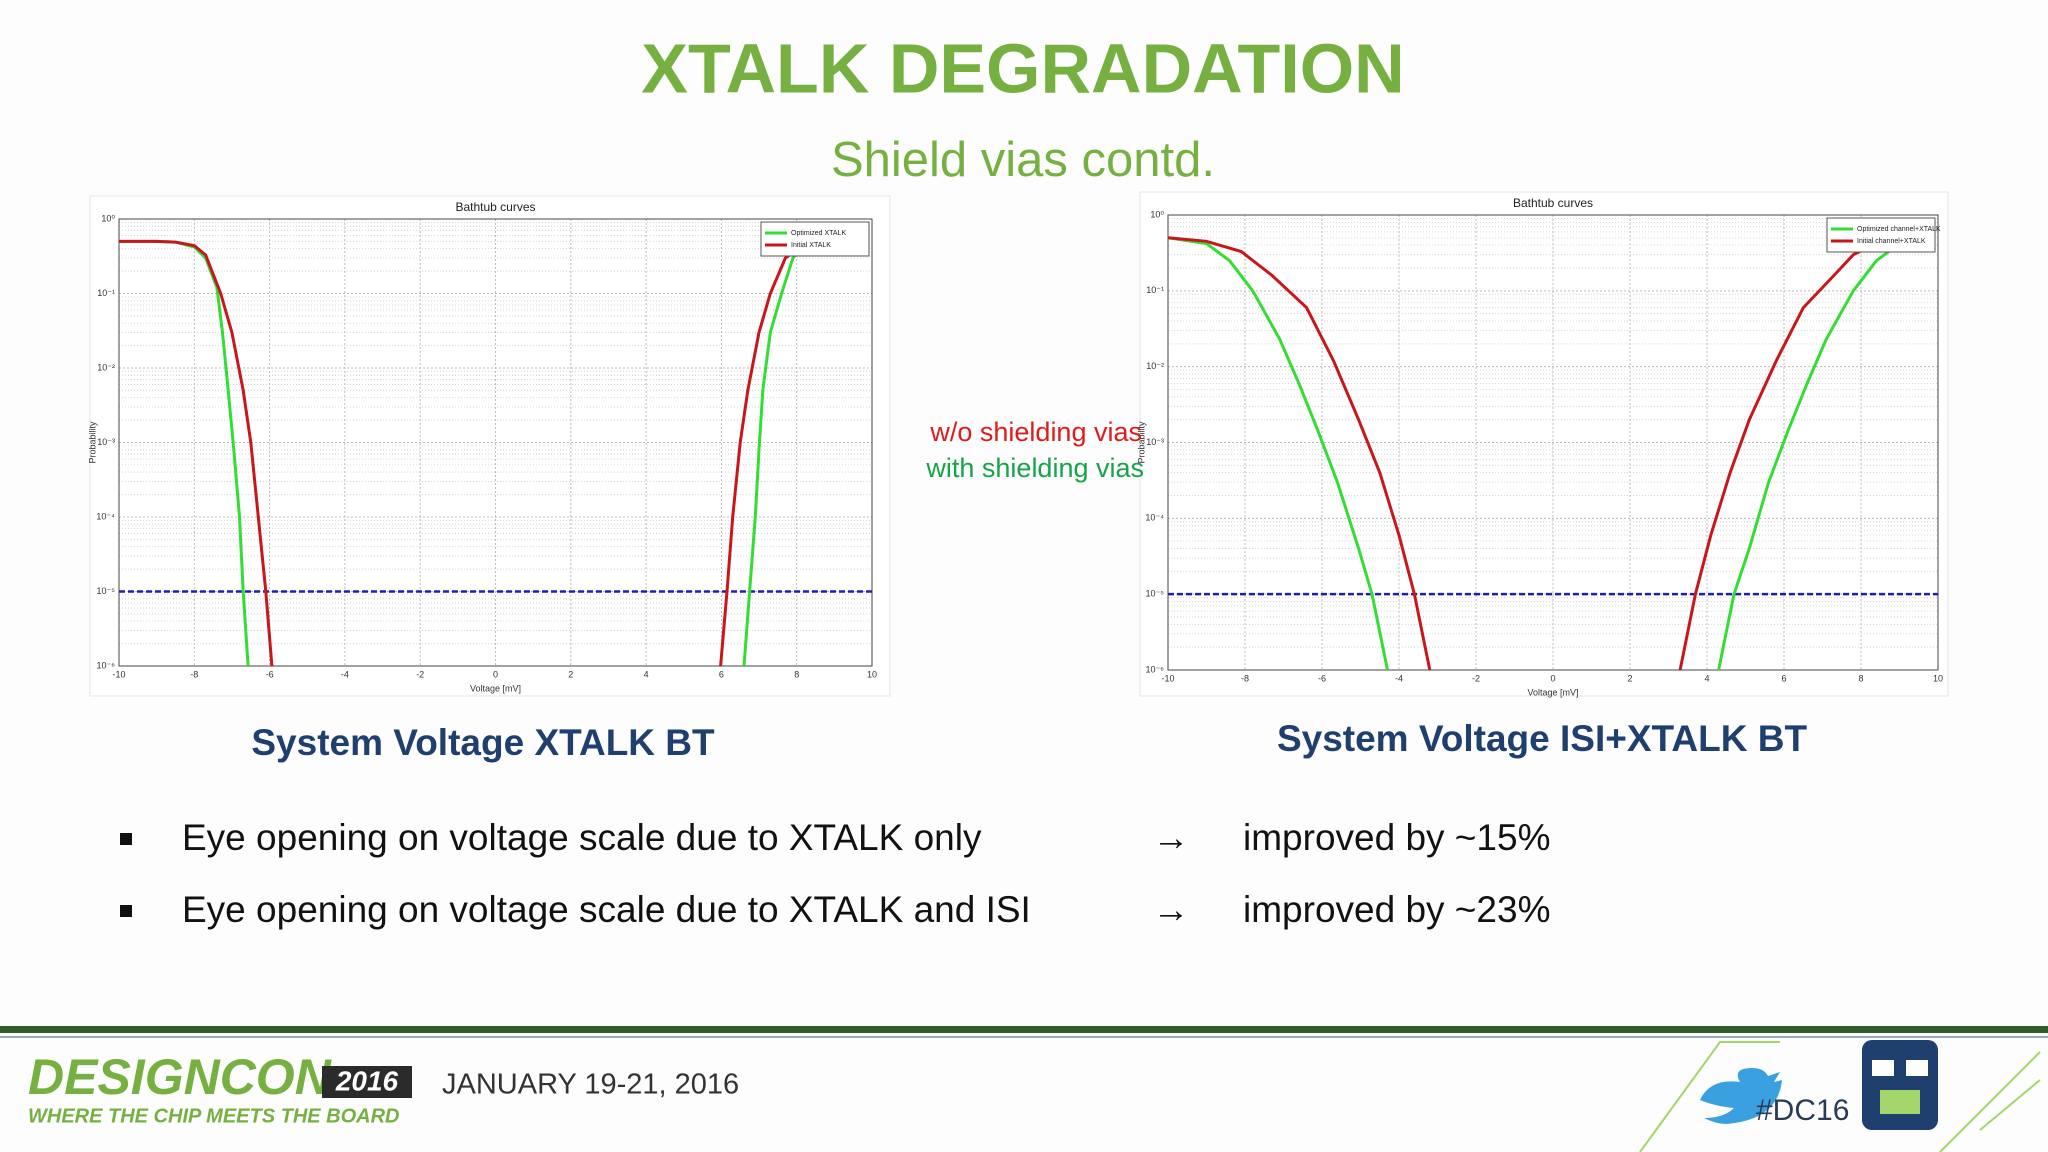 This screenshot has height=1152, width=2048. What do you see at coordinates (1023, 160) in the screenshot?
I see `slide-subtitle: Shield vias contd.` at bounding box center [1023, 160].